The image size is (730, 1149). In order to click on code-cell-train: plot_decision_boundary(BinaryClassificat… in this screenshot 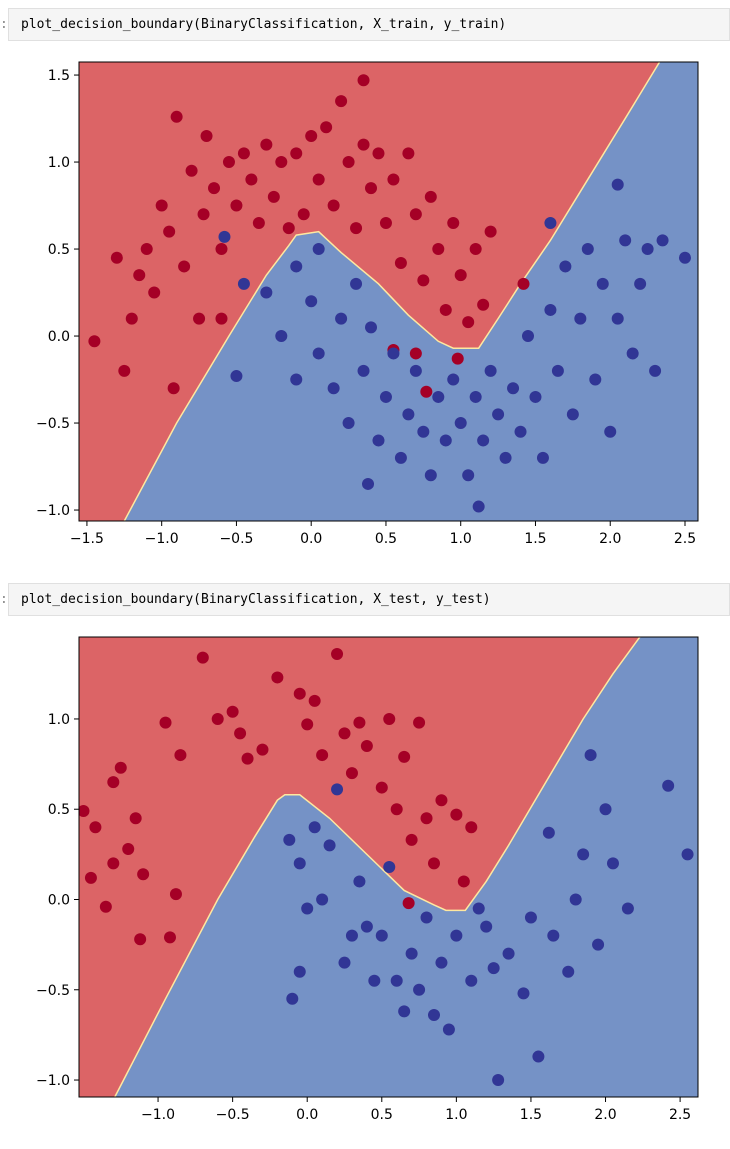, I will do `click(369, 24)`.